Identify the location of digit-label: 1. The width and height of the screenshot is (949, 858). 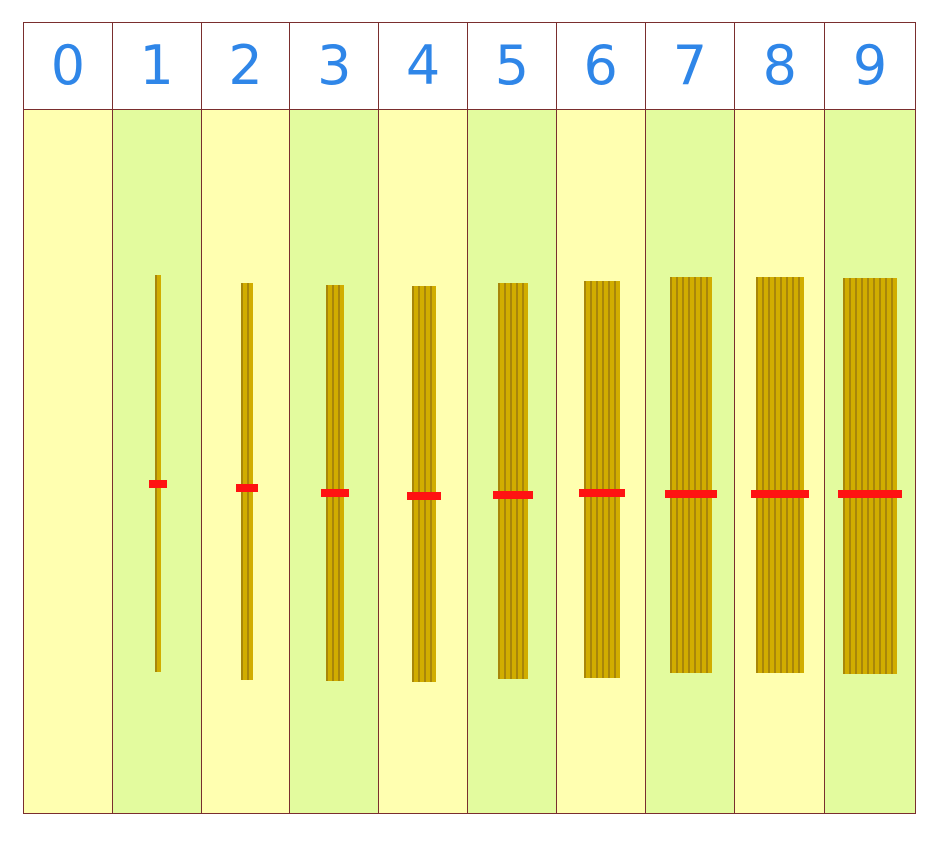
(156, 66).